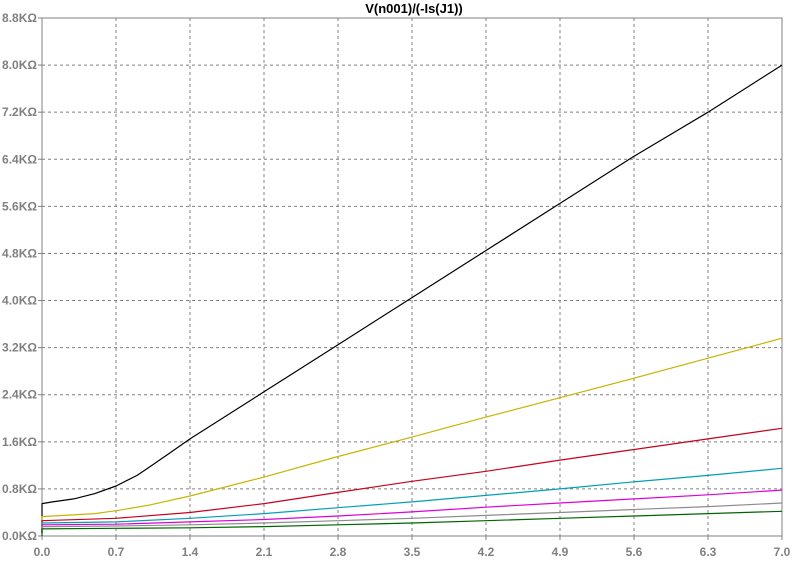 This screenshot has width=795, height=562. I want to click on x-tick-label: 7.0, so click(782, 552).